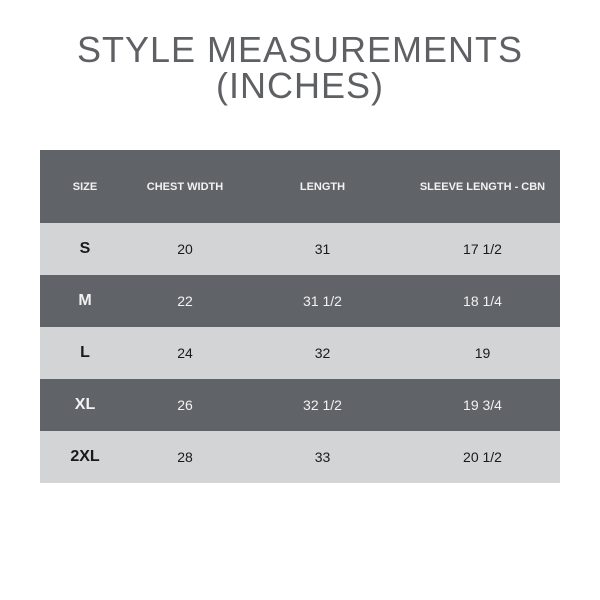 The width and height of the screenshot is (600, 600). Describe the element at coordinates (322, 301) in the screenshot. I see `length-cell: 31 1/2` at that location.